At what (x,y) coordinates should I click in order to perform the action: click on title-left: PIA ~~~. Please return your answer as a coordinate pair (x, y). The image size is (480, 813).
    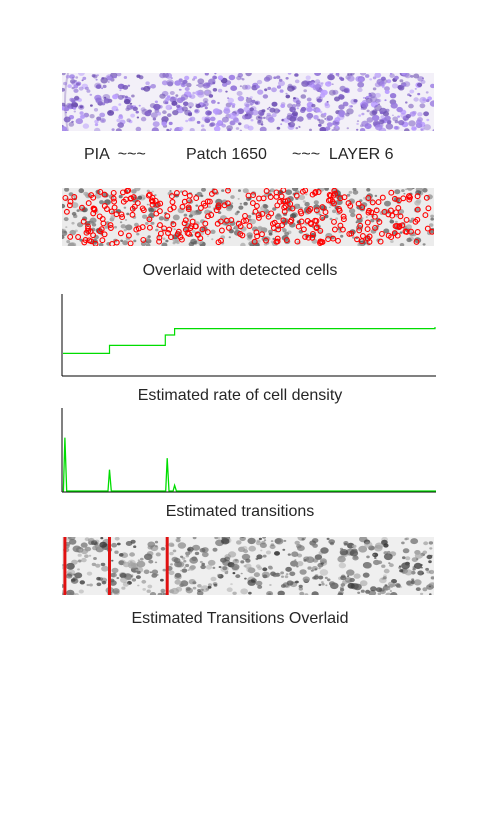
    Looking at the image, I should click on (115, 154).